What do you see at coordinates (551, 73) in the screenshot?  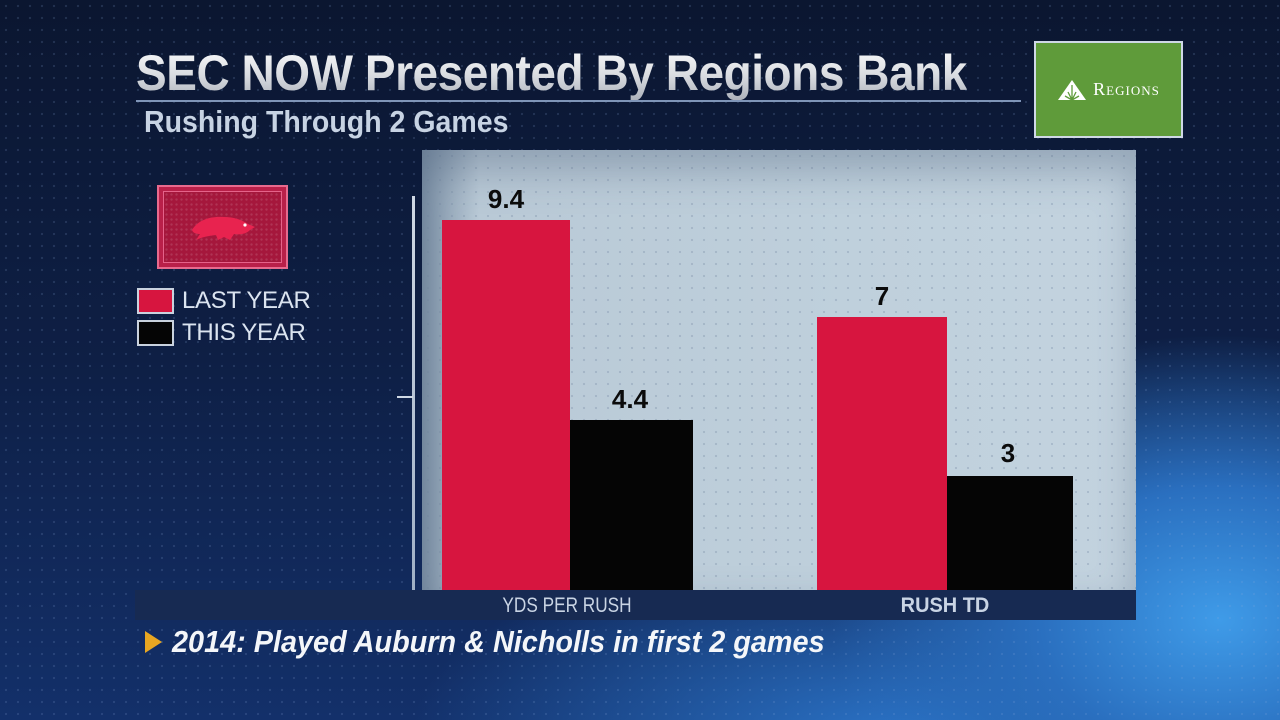 I see `page-title: SEC NOW Presented By Regions Bank` at bounding box center [551, 73].